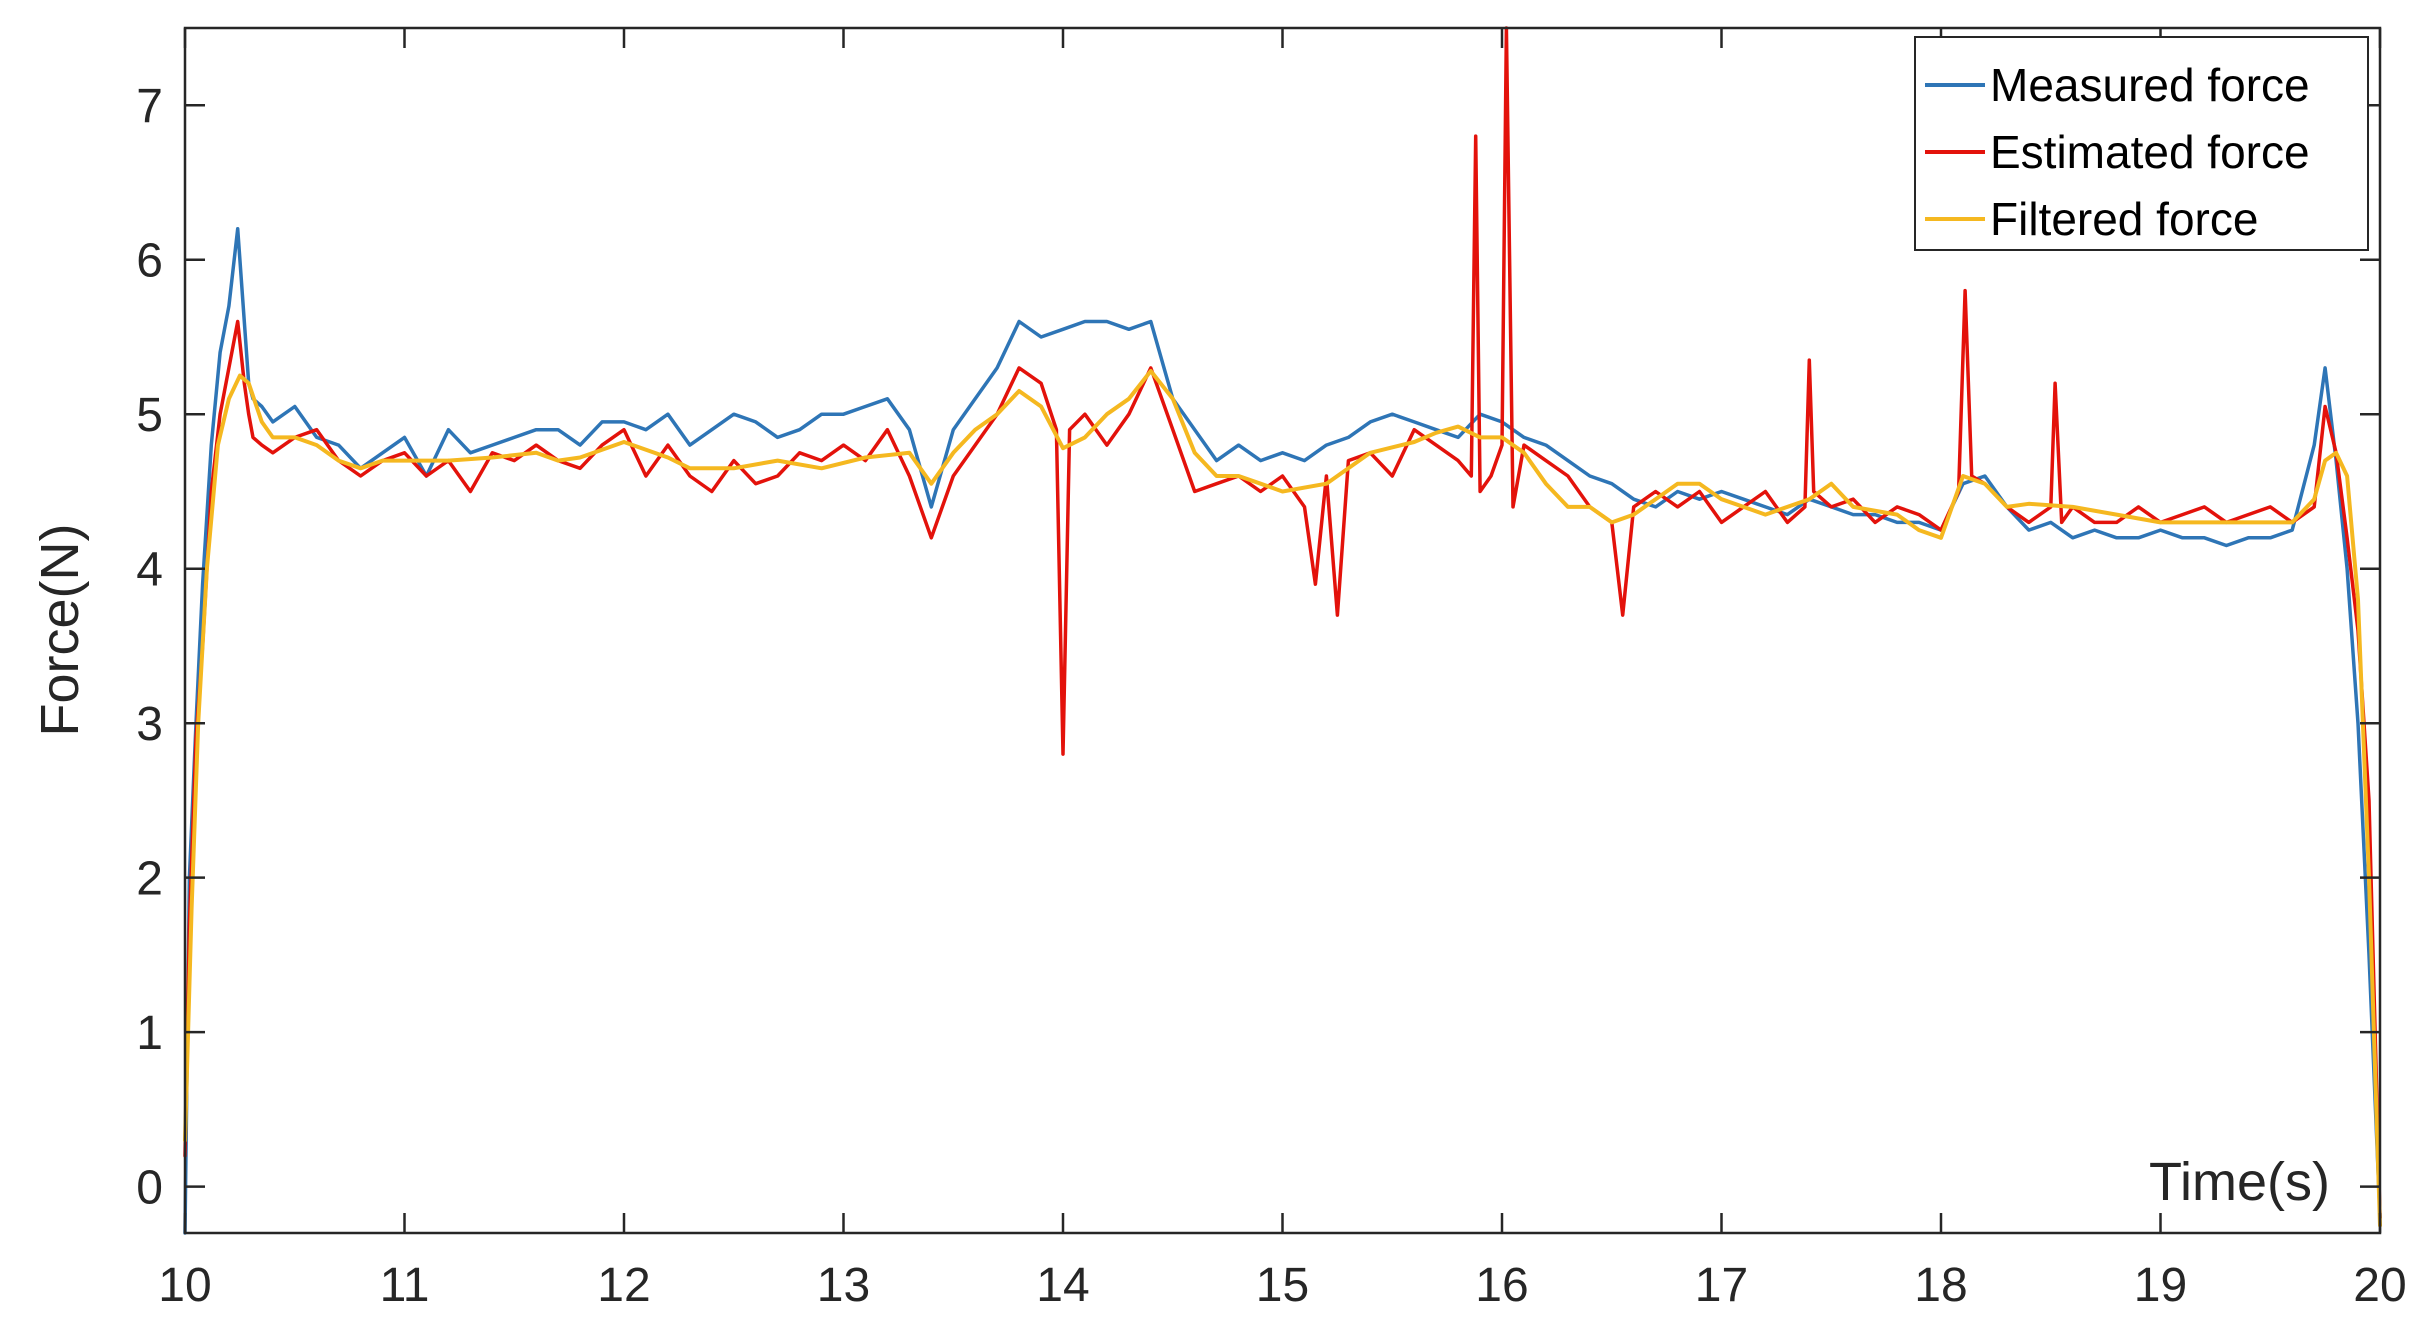 The height and width of the screenshot is (1335, 2422). Describe the element at coordinates (2160, 1285) in the screenshot. I see `x-tick-label: 19` at that location.